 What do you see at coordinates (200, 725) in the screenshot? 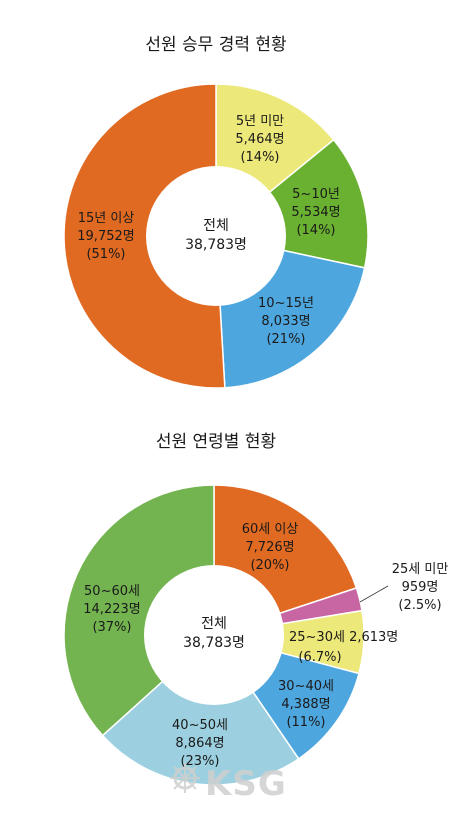
I see `svg-text: 40~50세` at bounding box center [200, 725].